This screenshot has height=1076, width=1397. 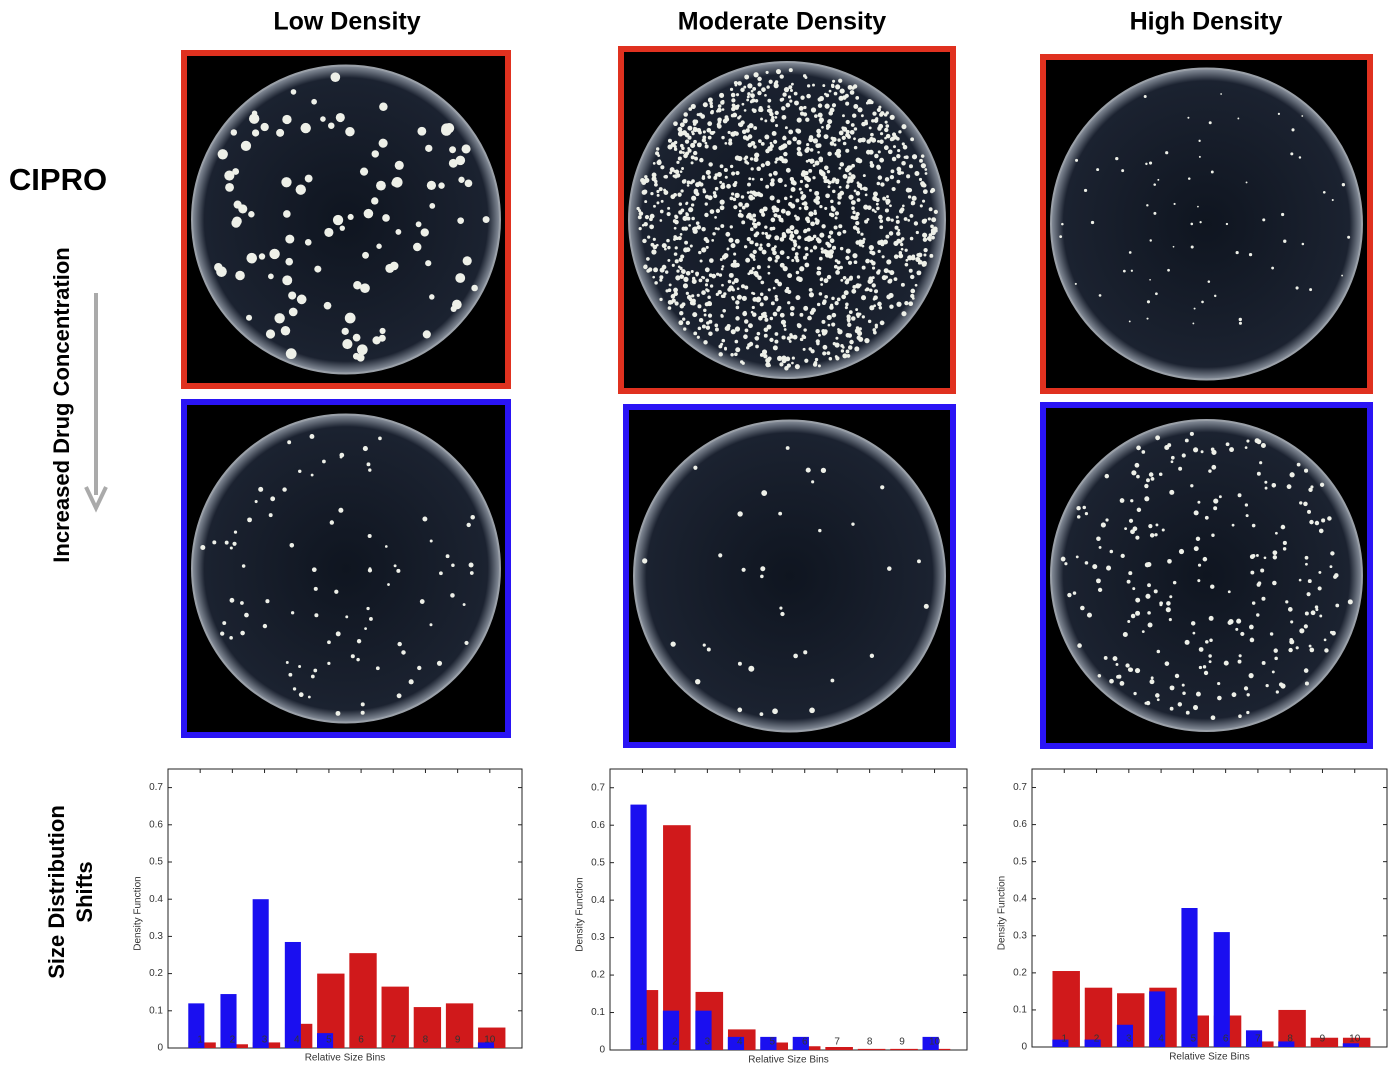 What do you see at coordinates (782, 22) in the screenshot?
I see `column-title: Moderate Density` at bounding box center [782, 22].